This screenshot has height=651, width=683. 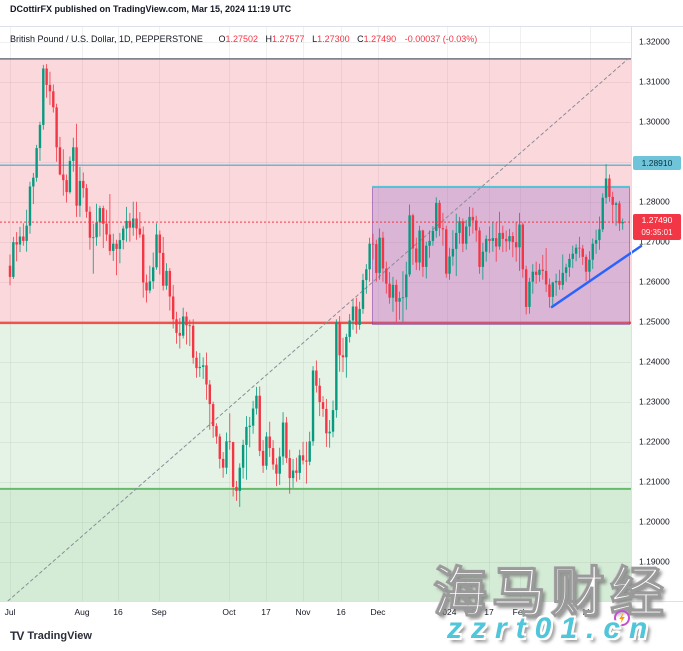 What do you see at coordinates (657, 220) in the screenshot?
I see `last-price-value: 1.27490` at bounding box center [657, 220].